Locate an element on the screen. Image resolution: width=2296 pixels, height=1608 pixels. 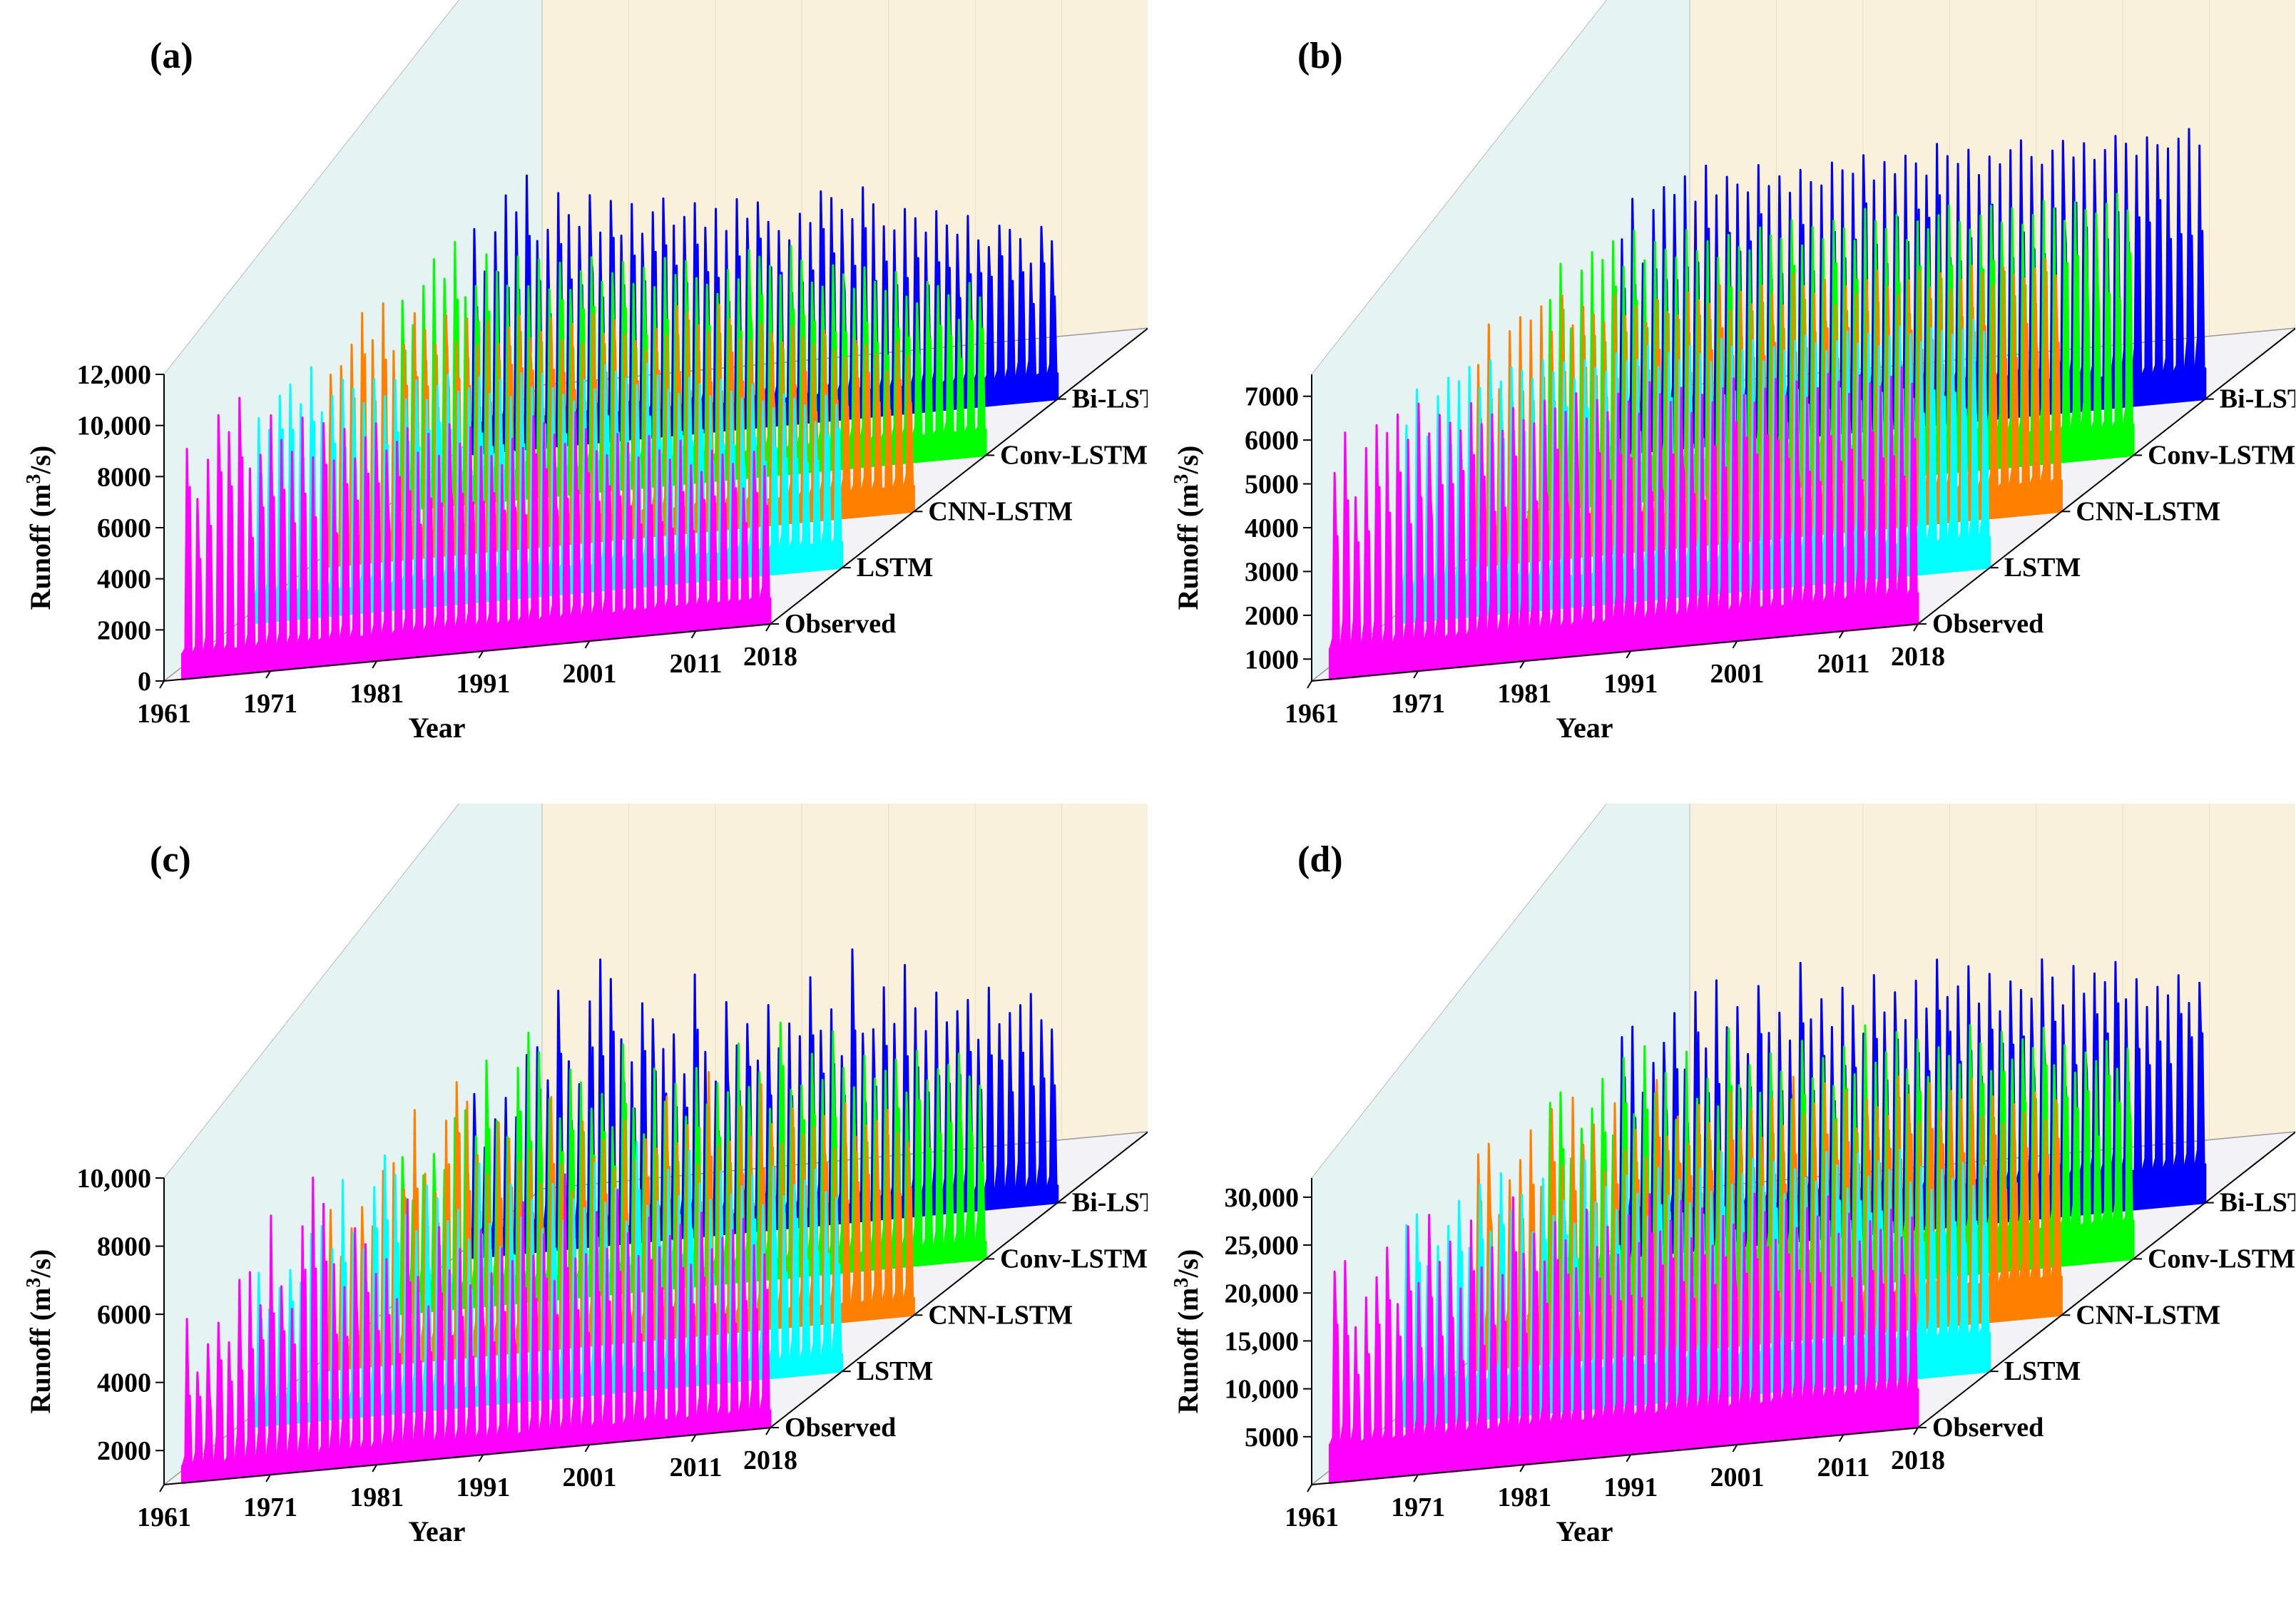
y-tick-label: 3000 is located at coordinates (1272, 572).